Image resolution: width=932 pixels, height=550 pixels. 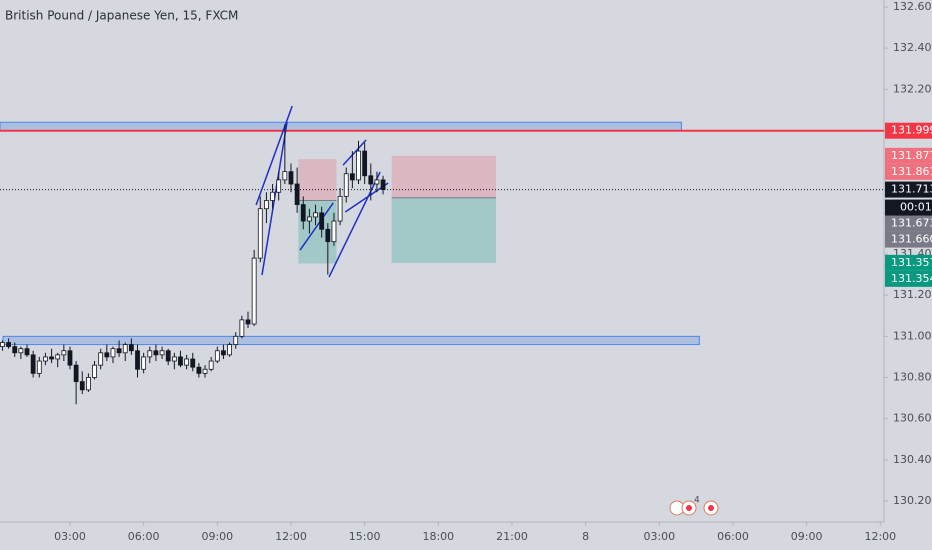 What do you see at coordinates (912, 335) in the screenshot?
I see `y-tick-label: 131.000` at bounding box center [912, 335].